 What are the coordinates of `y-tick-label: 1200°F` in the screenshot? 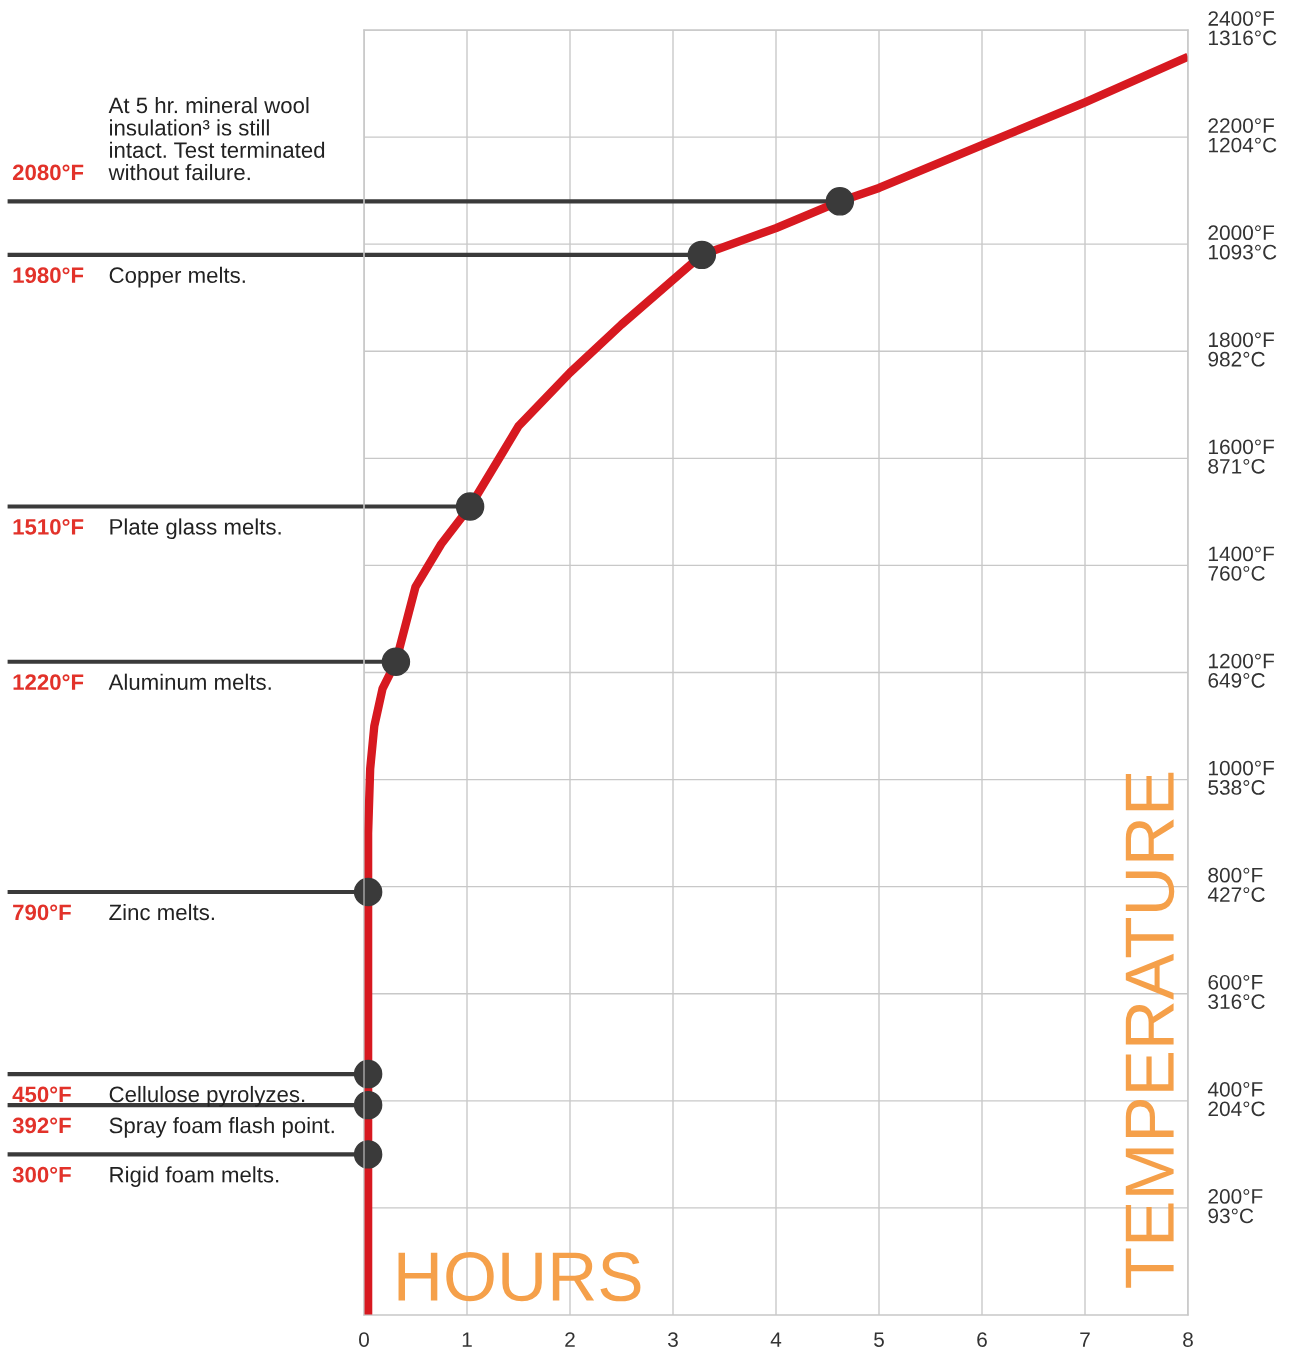 It's located at (1242, 661).